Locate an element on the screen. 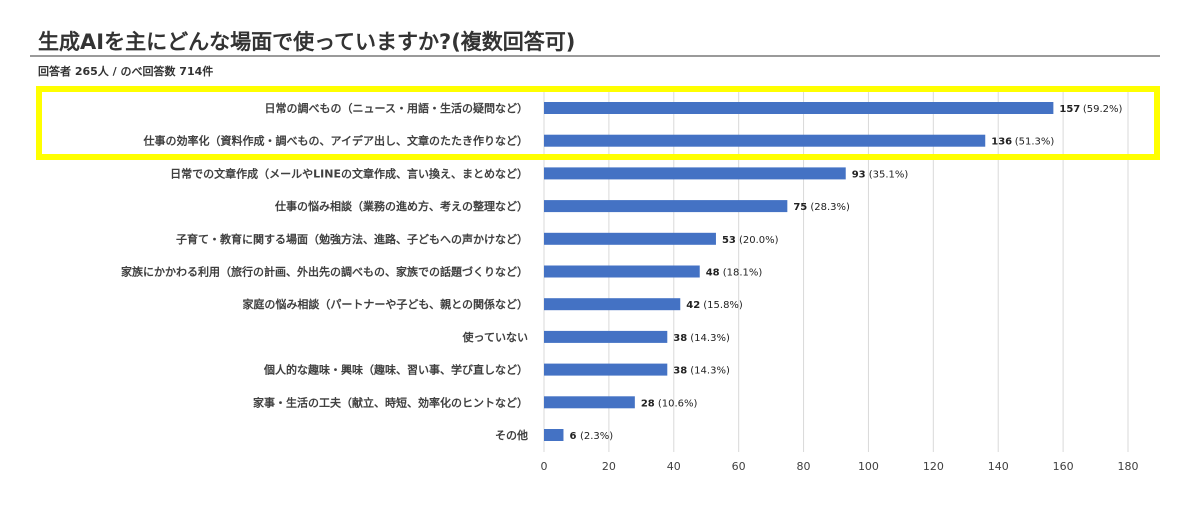  value-label: 53 is located at coordinates (729, 240).